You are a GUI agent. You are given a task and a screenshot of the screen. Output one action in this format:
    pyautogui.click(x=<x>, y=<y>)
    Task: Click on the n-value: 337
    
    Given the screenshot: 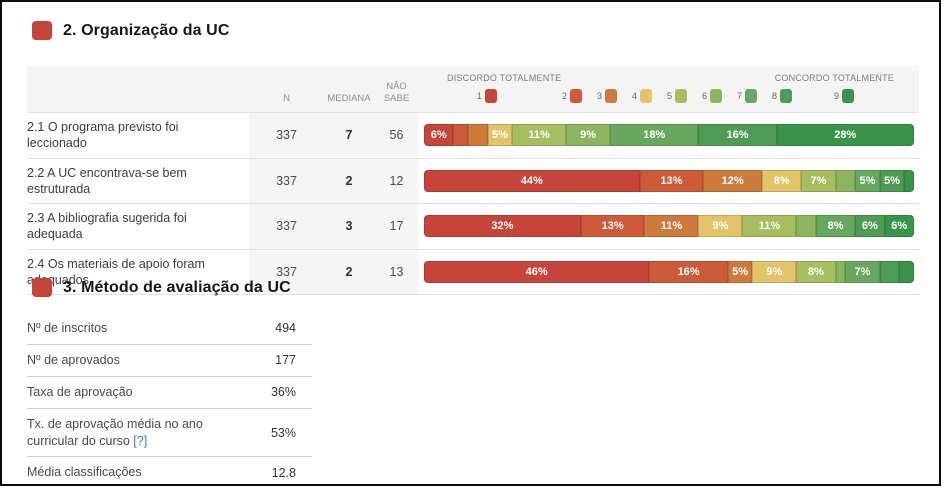 What is the action you would take?
    pyautogui.click(x=286, y=226)
    